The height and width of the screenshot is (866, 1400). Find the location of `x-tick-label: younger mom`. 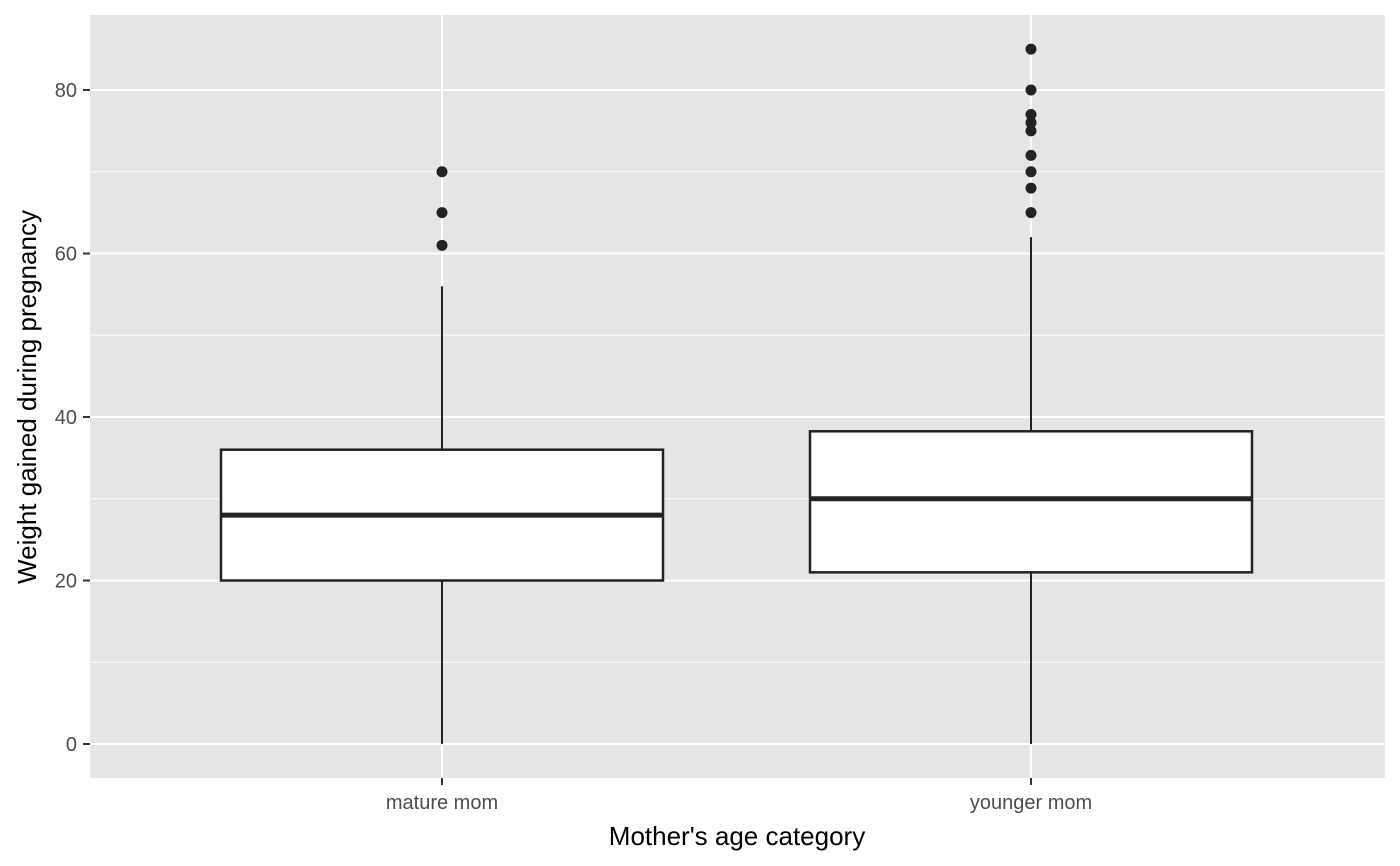

x-tick-label: younger mom is located at coordinates (1031, 803).